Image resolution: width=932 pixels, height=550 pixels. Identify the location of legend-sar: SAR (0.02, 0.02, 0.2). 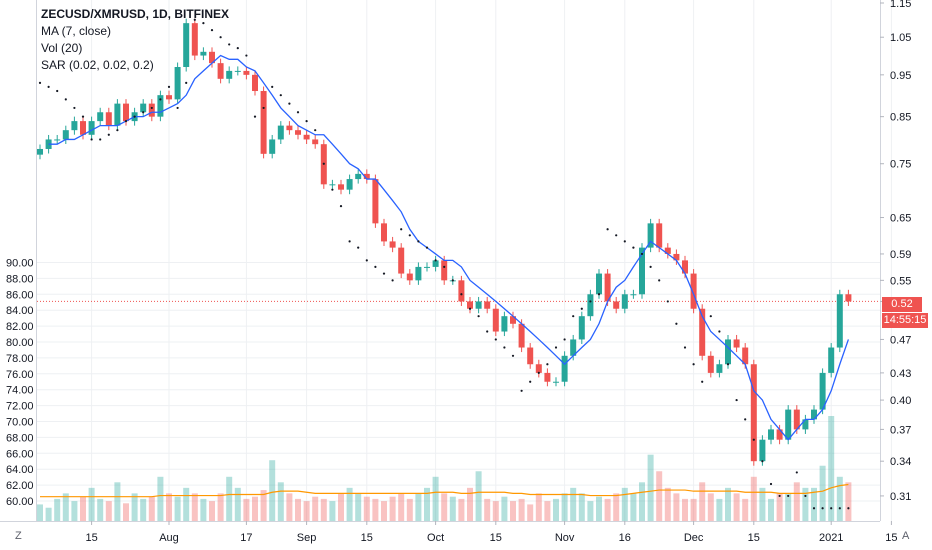
(97, 65).